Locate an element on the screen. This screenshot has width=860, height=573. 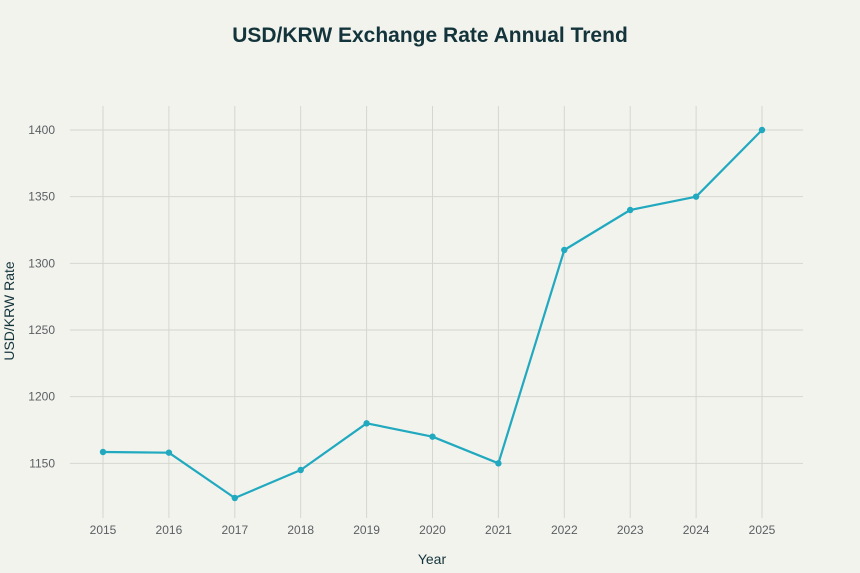
y-tick-label: 1300 is located at coordinates (41, 263).